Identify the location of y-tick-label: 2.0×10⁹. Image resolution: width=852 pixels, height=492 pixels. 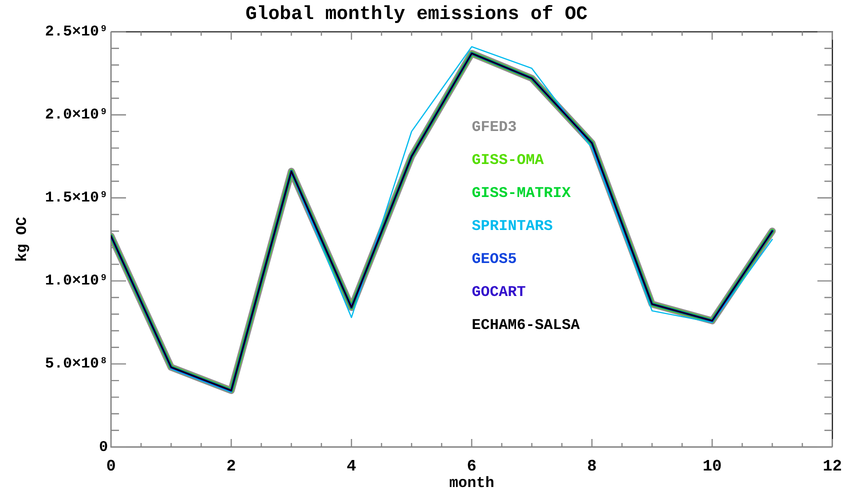
(76, 115).